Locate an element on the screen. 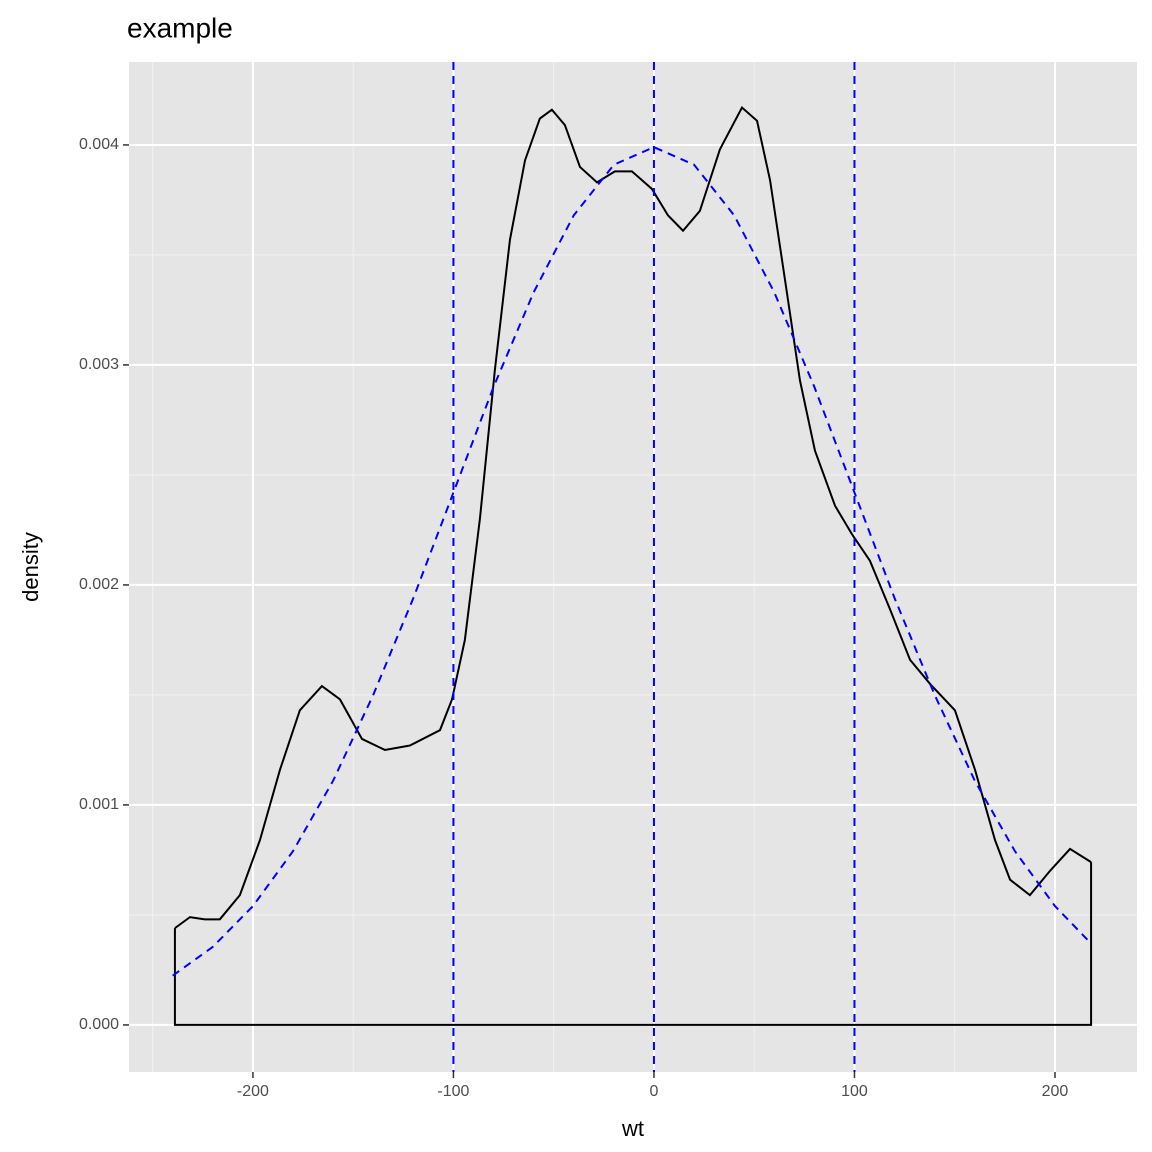 The width and height of the screenshot is (1152, 1152). y-tick-label: 0.003 is located at coordinates (99, 364).